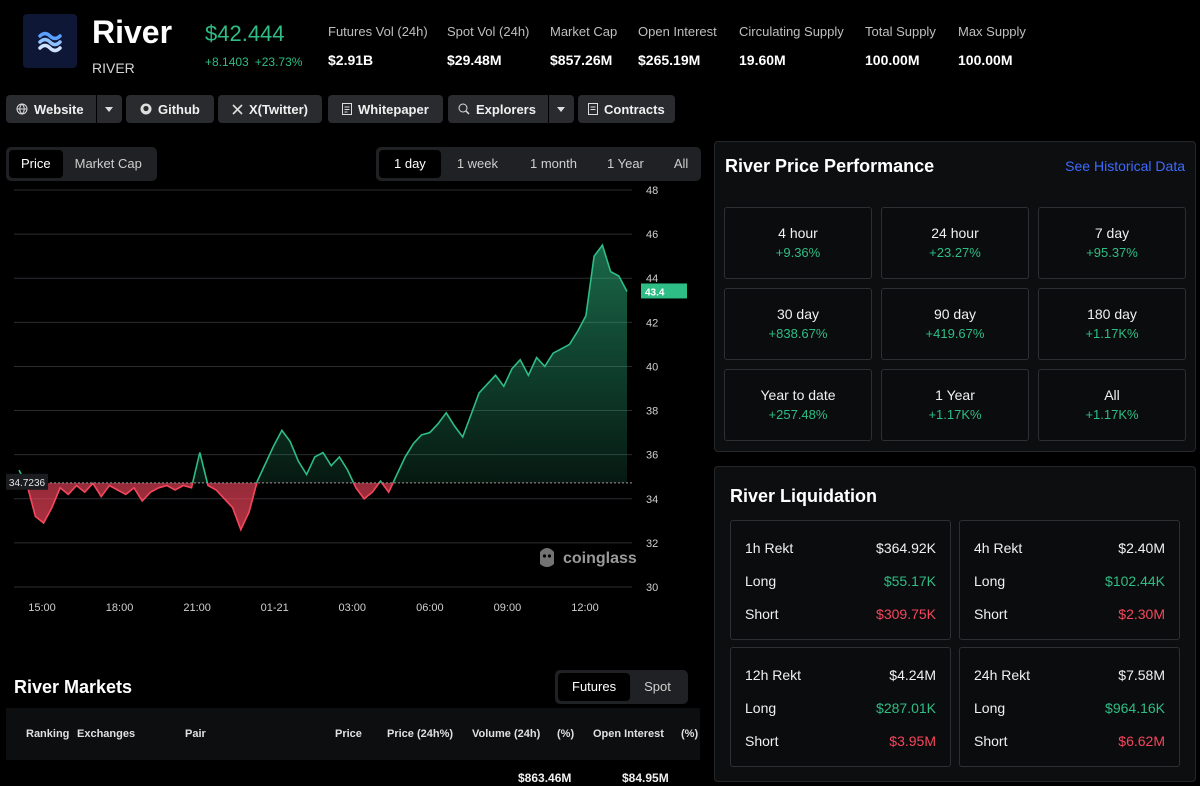  What do you see at coordinates (657, 686) in the screenshot?
I see `tab-spot: Spot` at bounding box center [657, 686].